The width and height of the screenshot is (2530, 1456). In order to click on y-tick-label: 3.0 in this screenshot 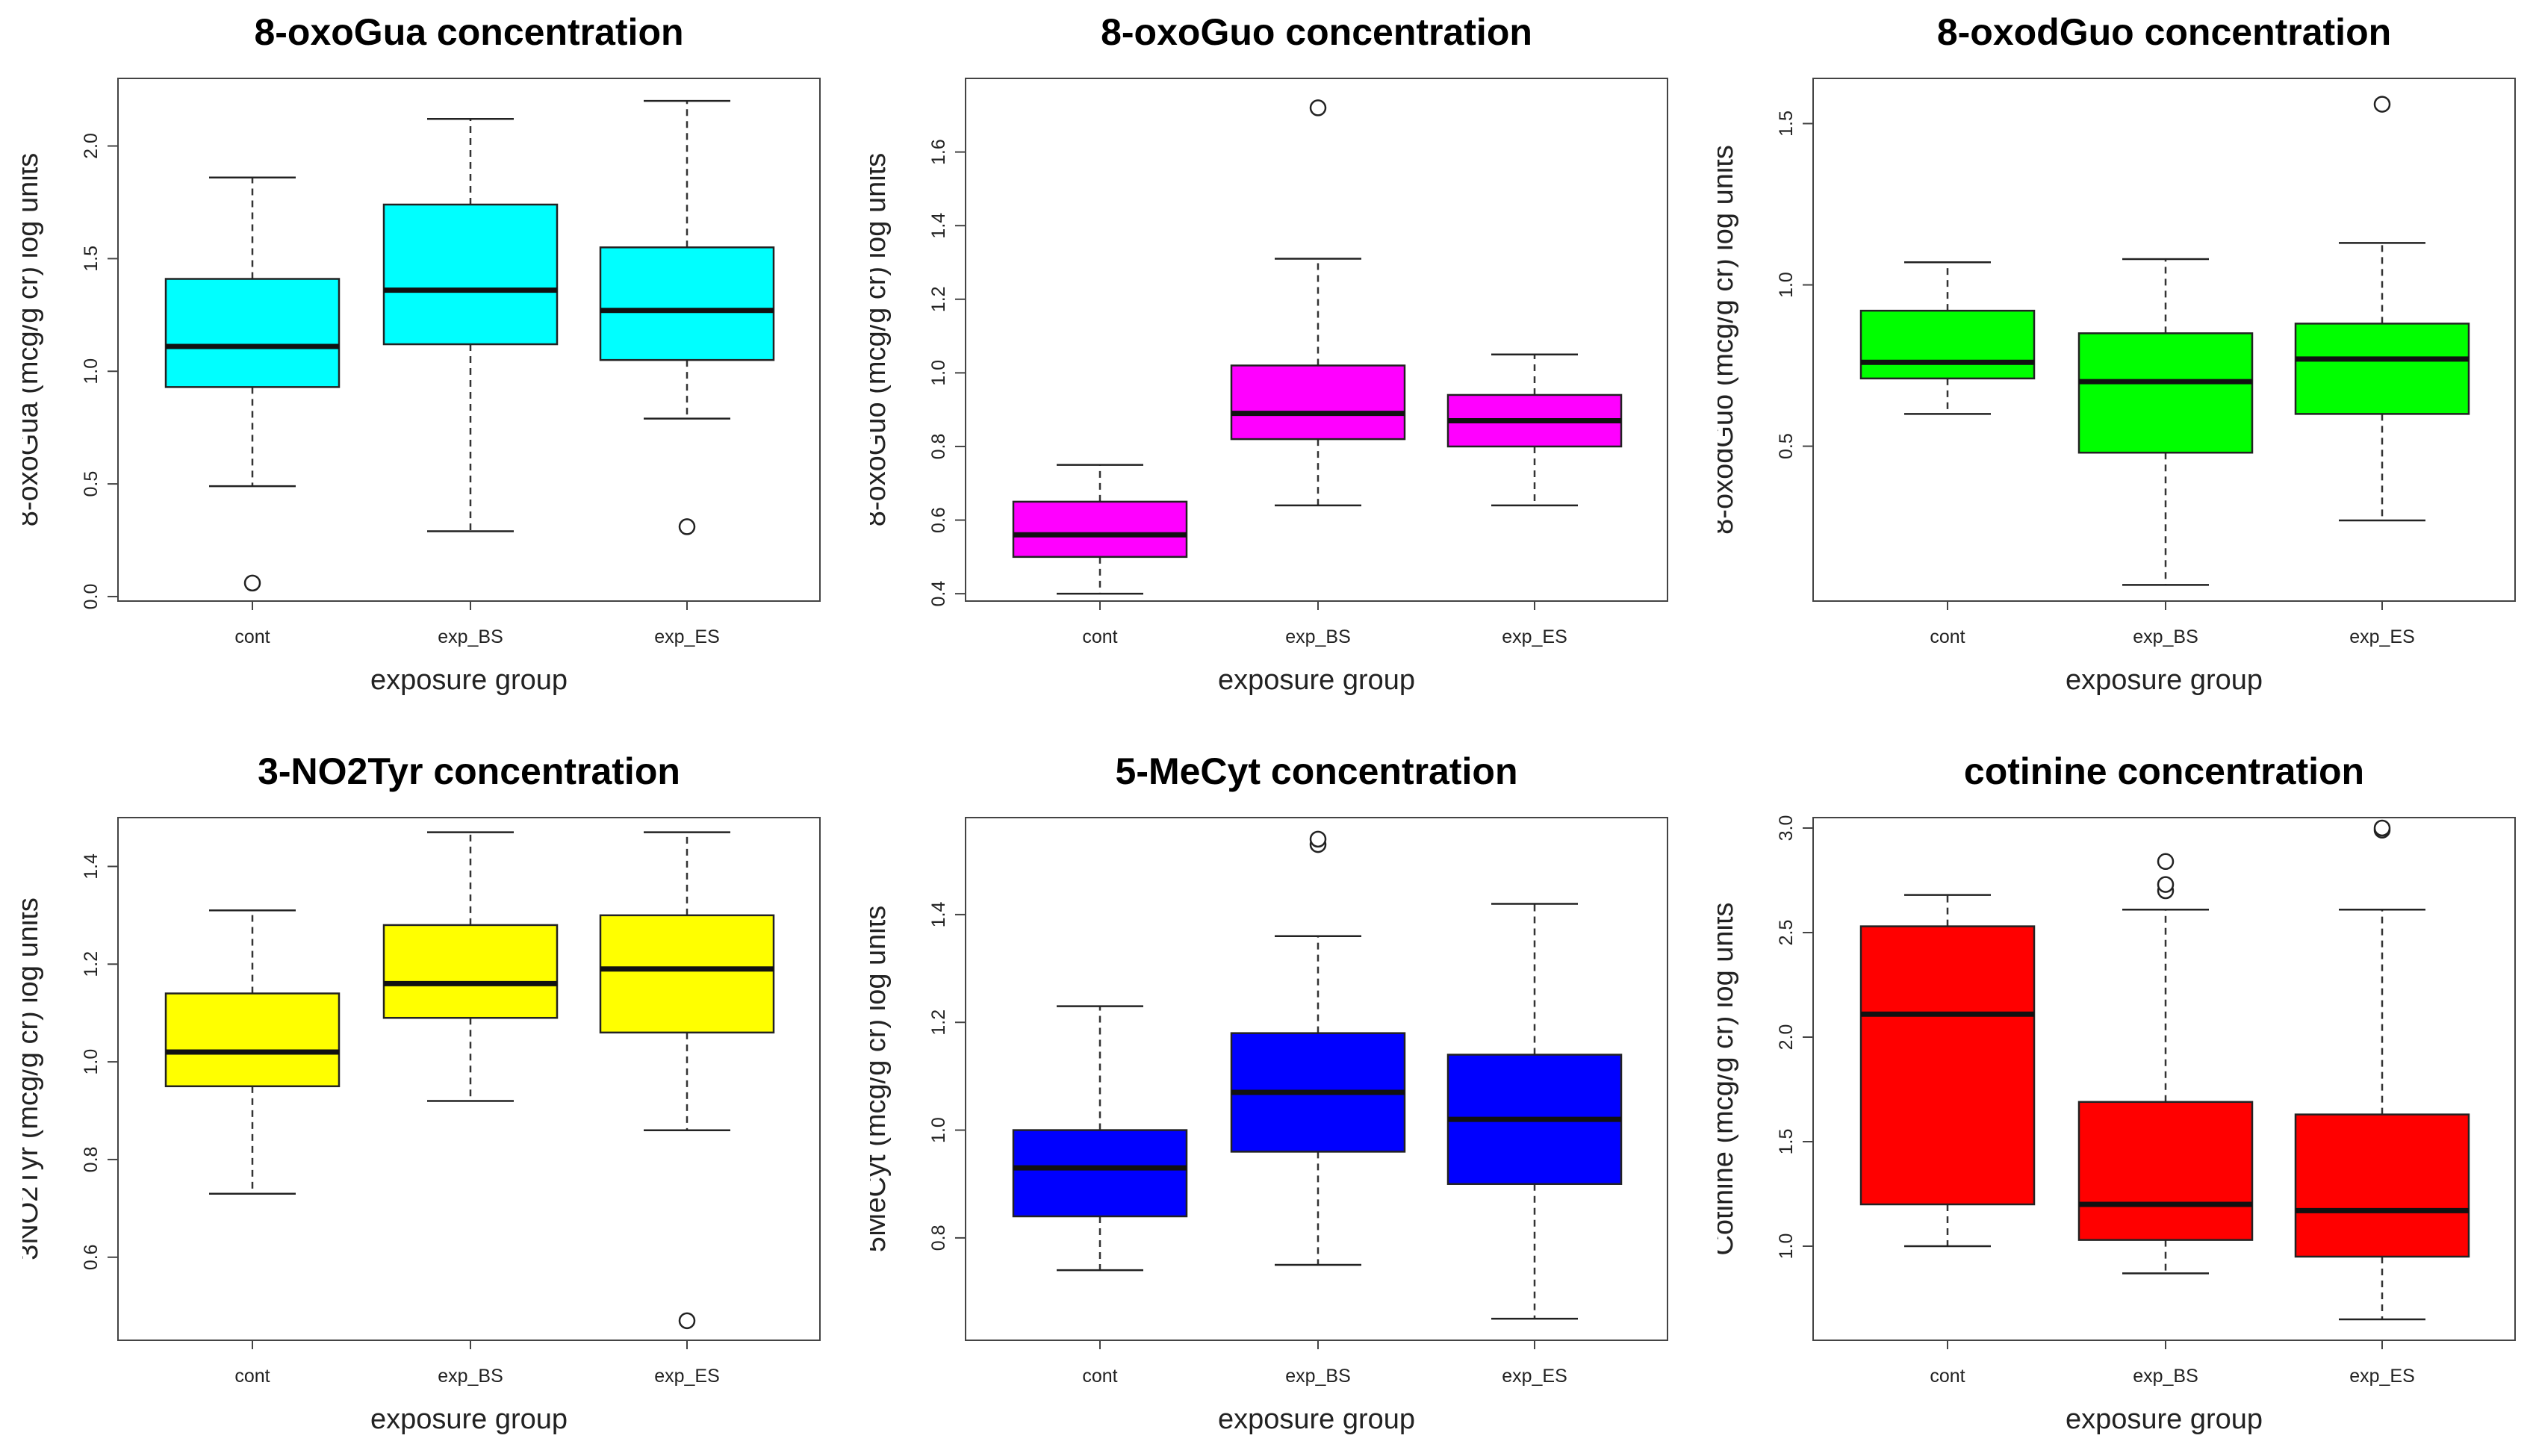, I will do `click(1786, 828)`.